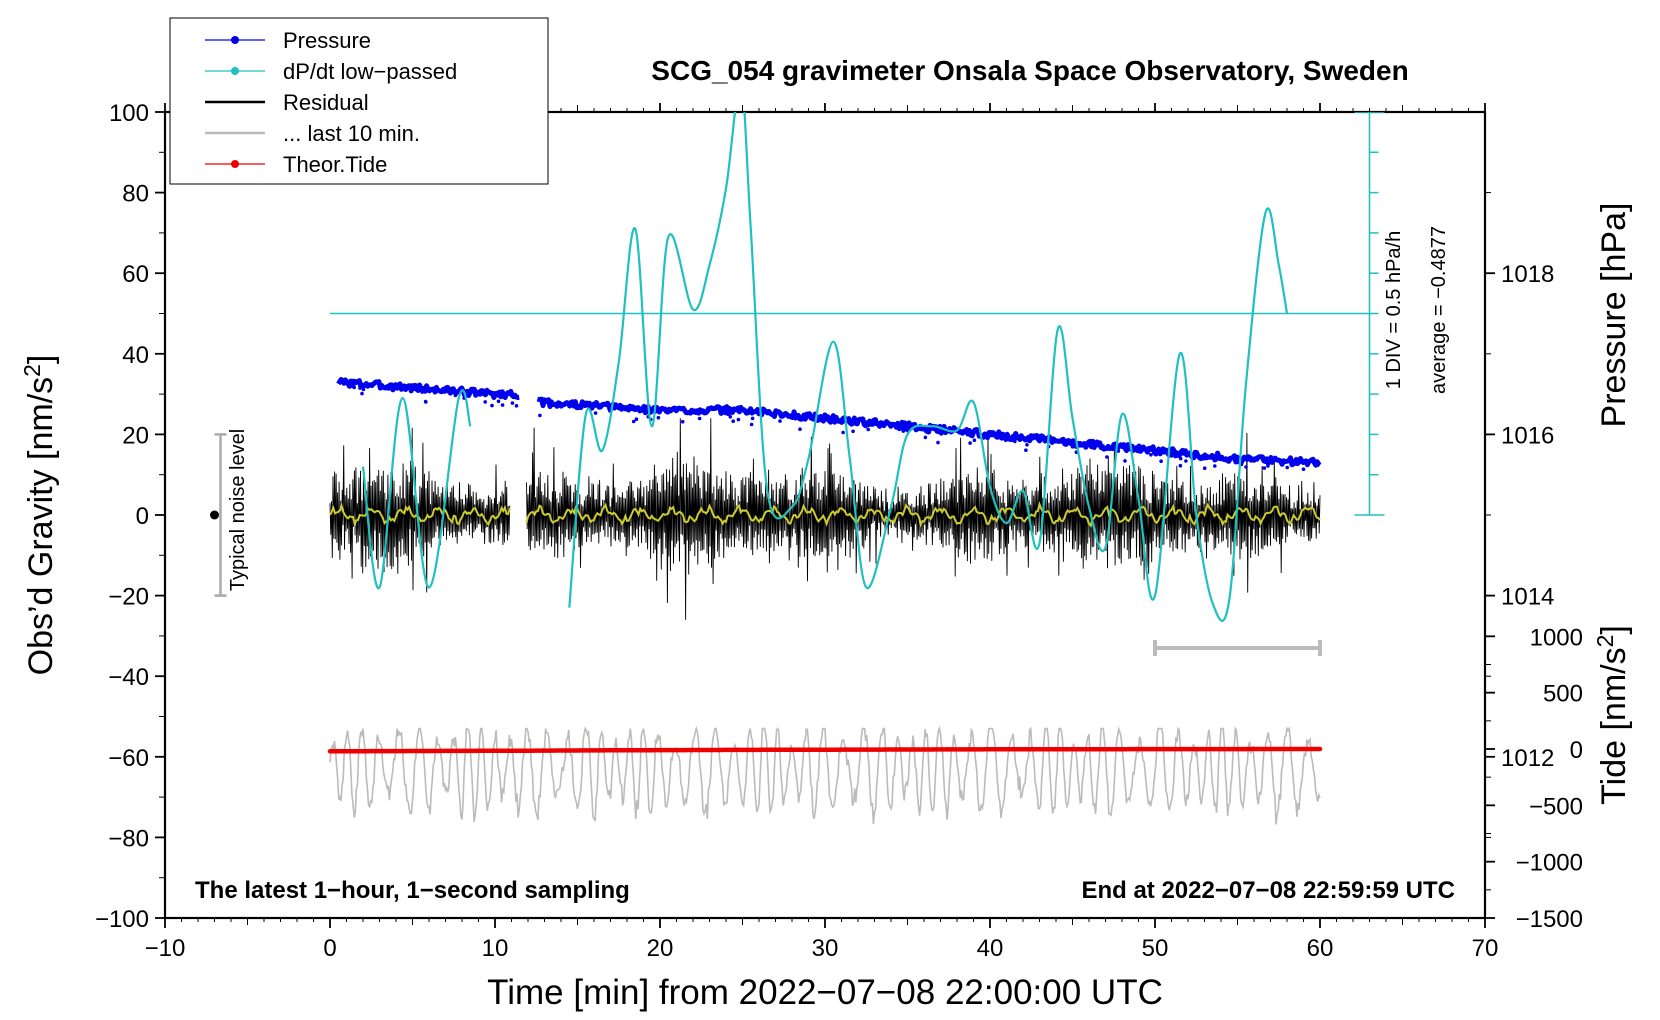  What do you see at coordinates (238, 510) in the screenshot?
I see `noise-level-label: Typical noise level` at bounding box center [238, 510].